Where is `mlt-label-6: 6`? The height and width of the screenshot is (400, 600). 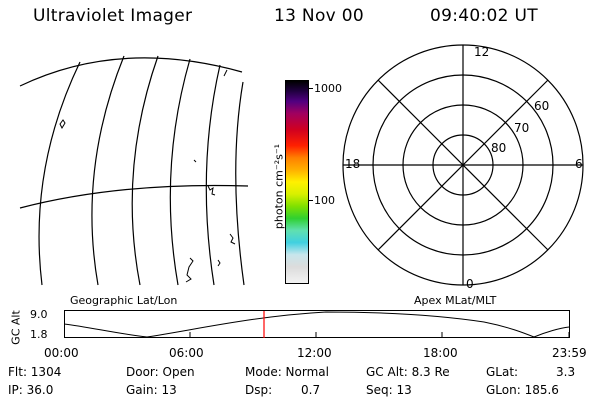
mlt-label-6: 6 is located at coordinates (579, 164).